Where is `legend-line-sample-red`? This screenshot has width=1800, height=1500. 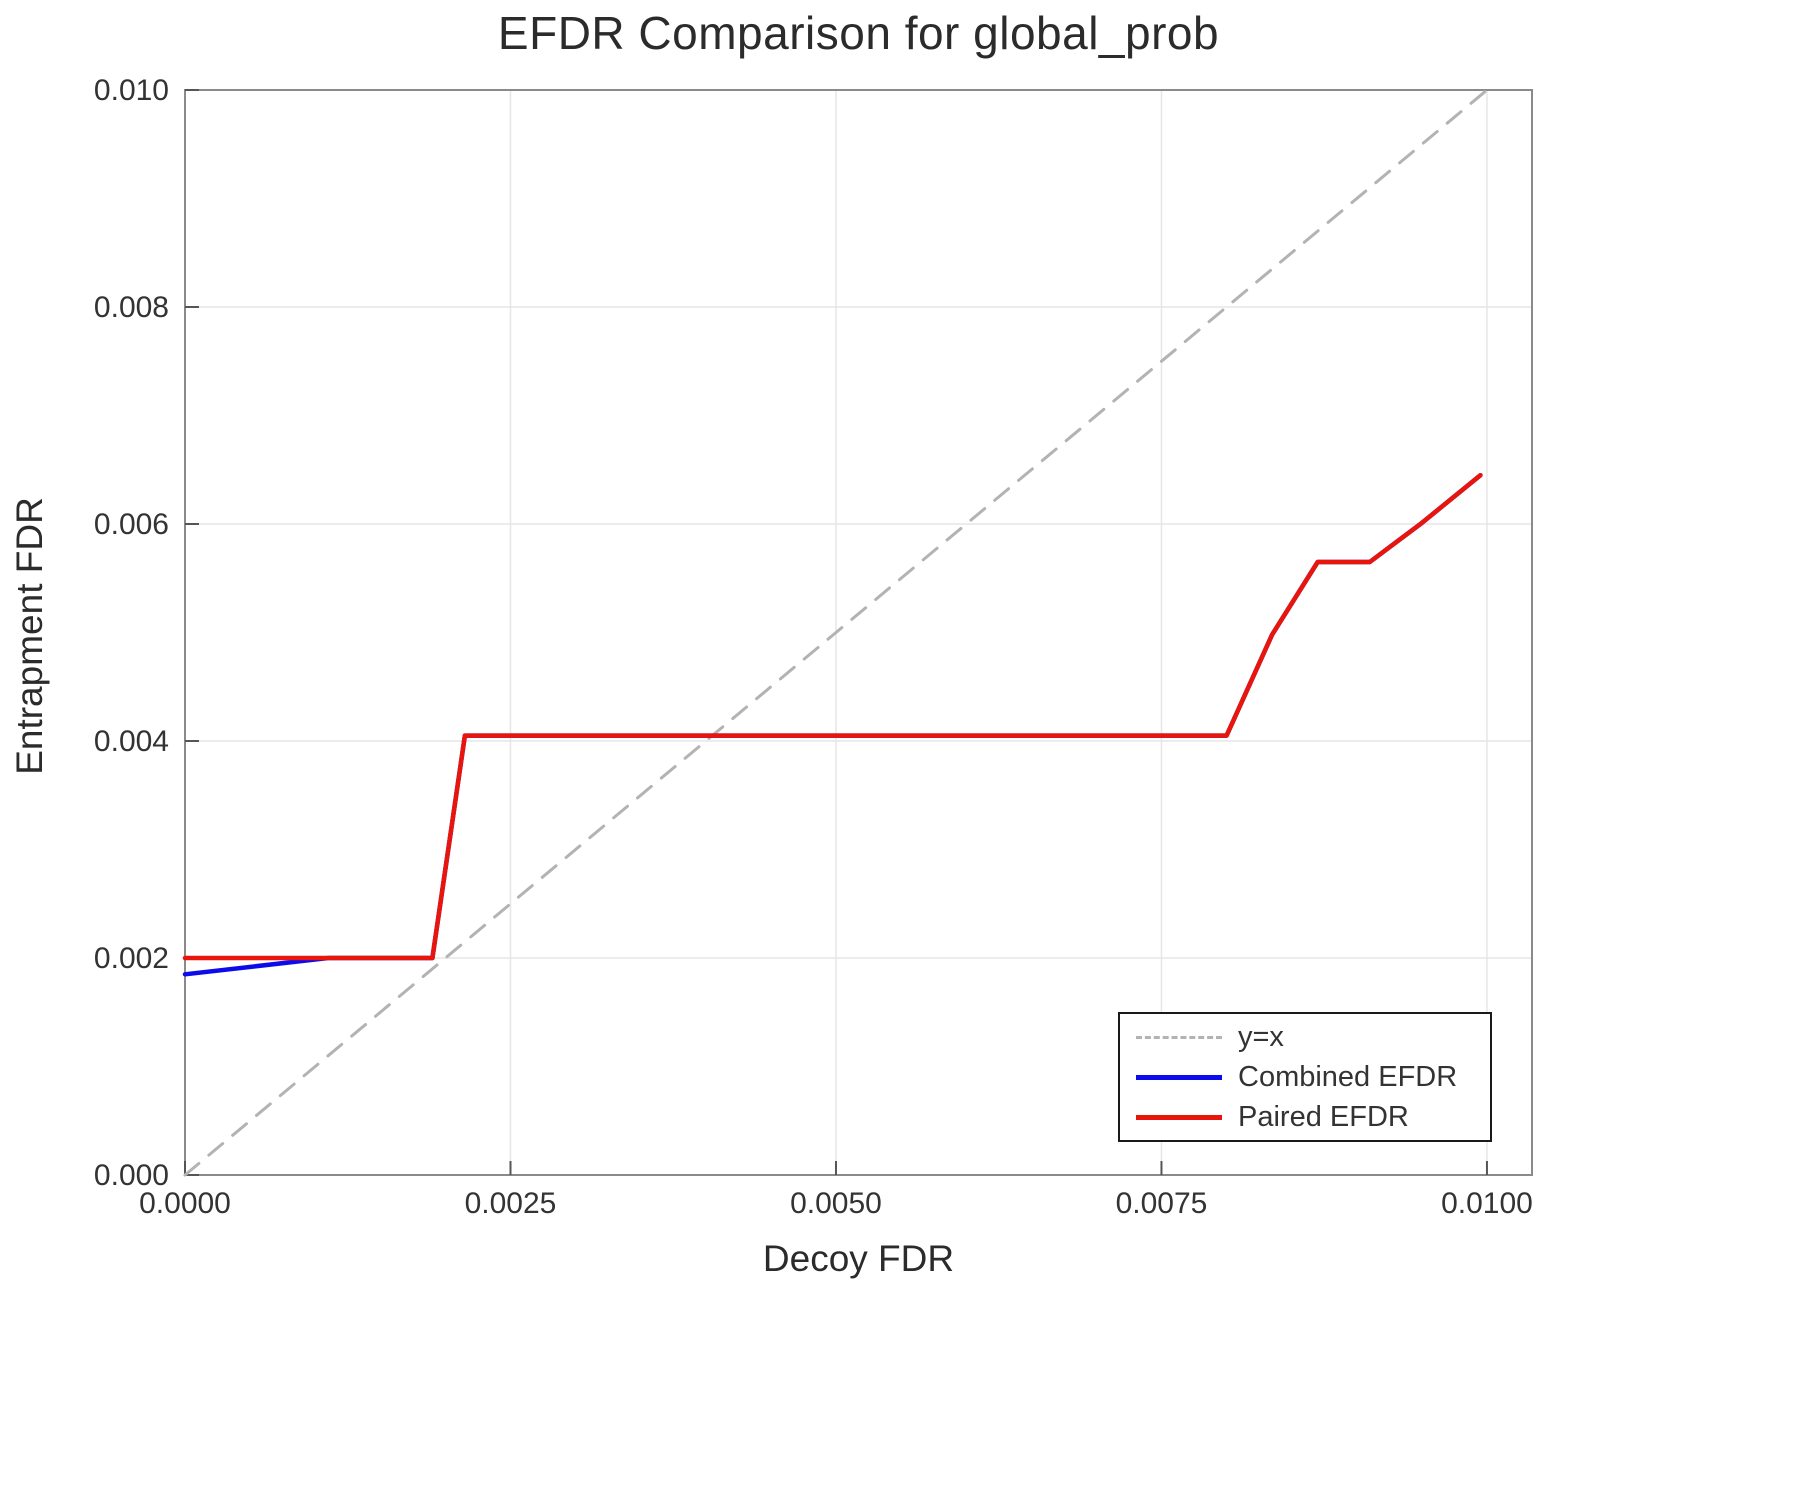
legend-line-sample-red is located at coordinates (1179, 1117).